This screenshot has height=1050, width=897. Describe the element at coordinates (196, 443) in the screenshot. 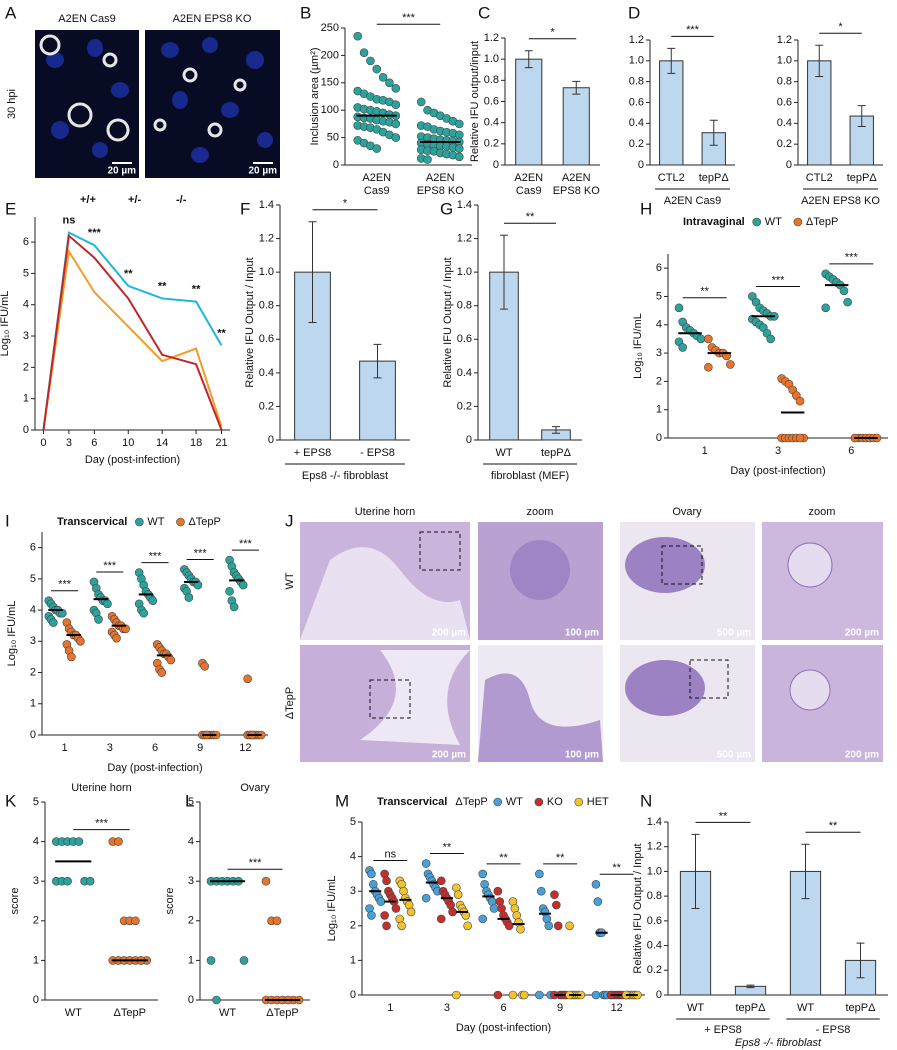

I see `x-tick-label: 18` at that location.